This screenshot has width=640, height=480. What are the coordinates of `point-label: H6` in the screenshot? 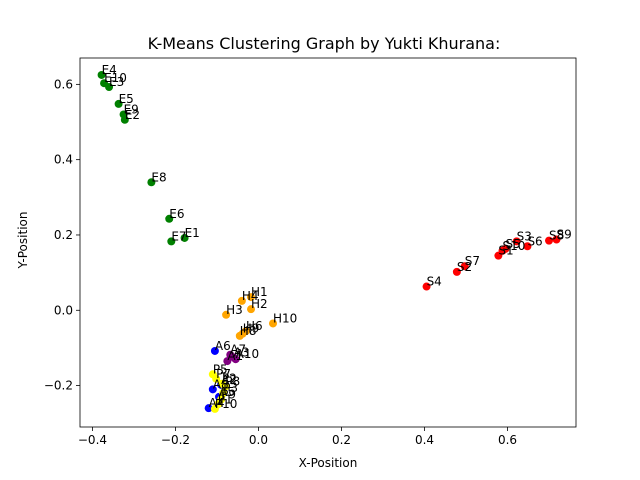 It's located at (254, 326).